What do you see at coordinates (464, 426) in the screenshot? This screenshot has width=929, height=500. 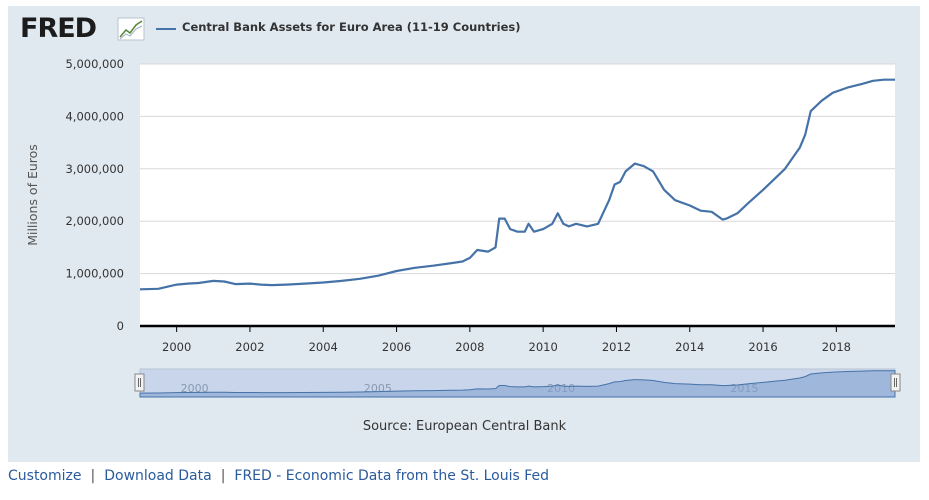 I see `source-note: Source: European Central Bank` at bounding box center [464, 426].